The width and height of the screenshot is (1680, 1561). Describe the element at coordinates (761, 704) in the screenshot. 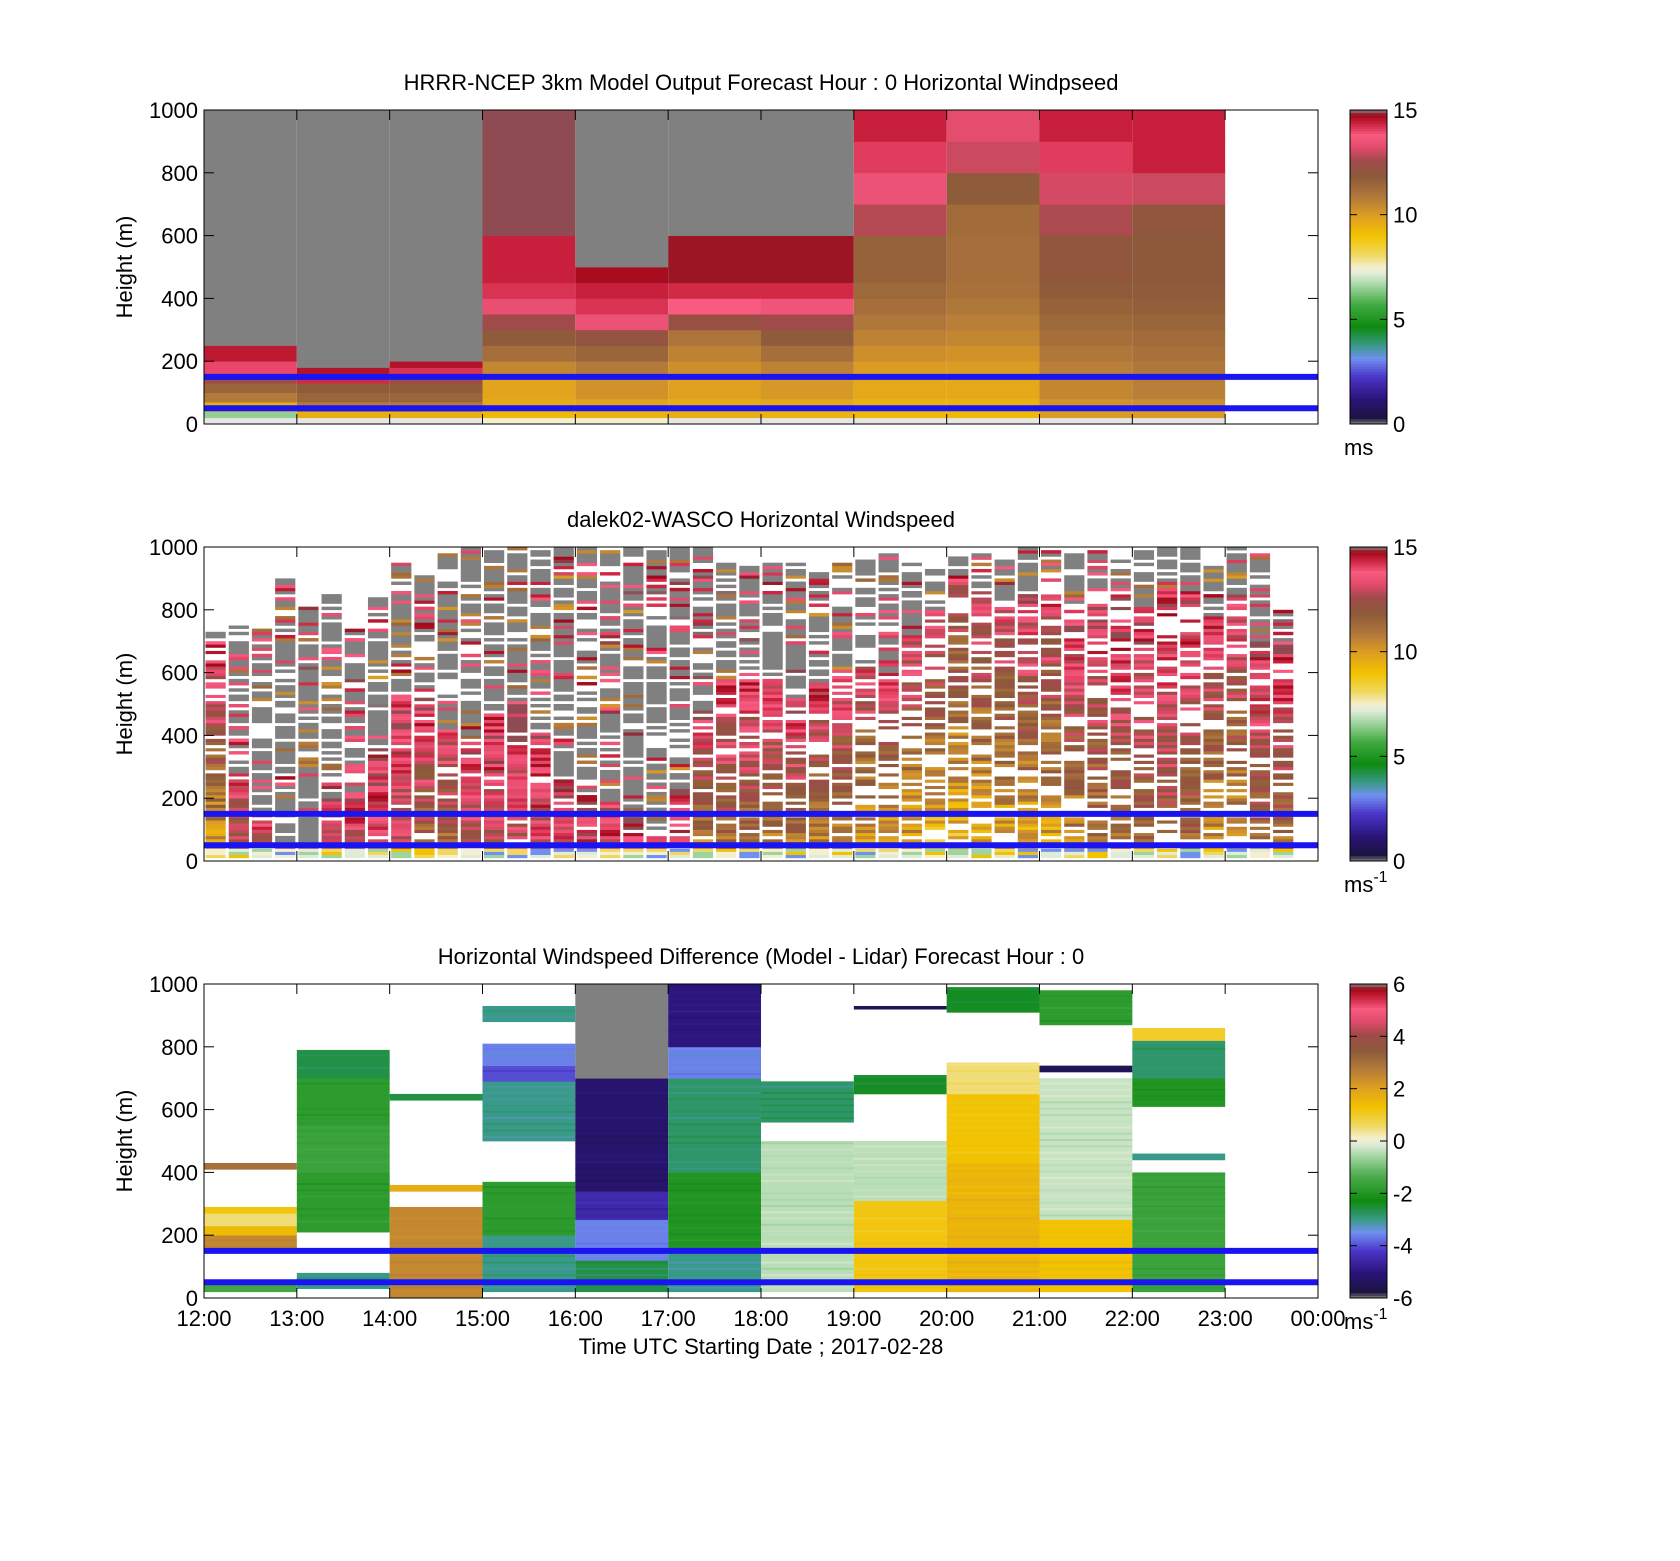

I see `x-axis` at that location.